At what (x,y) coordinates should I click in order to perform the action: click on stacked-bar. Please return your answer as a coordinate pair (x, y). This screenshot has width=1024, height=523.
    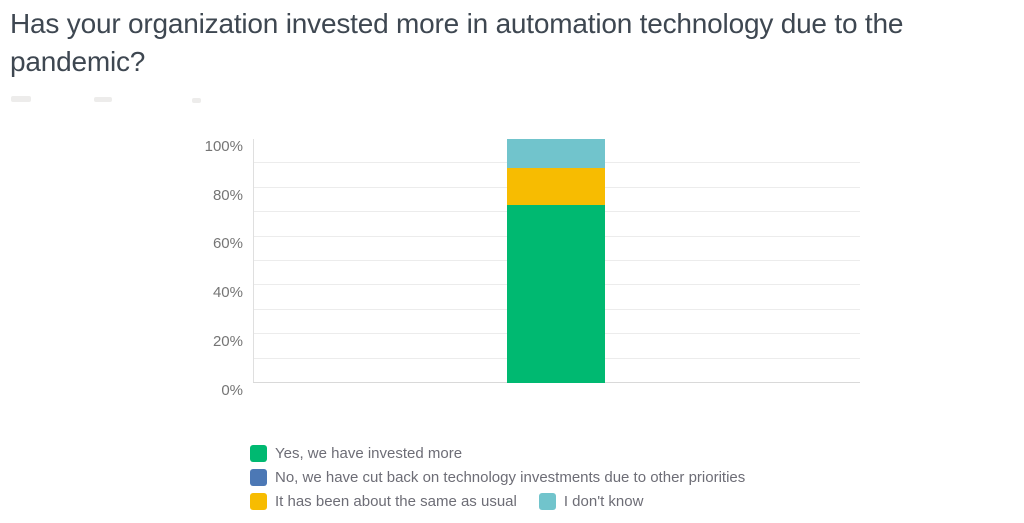
    Looking at the image, I should click on (556, 261).